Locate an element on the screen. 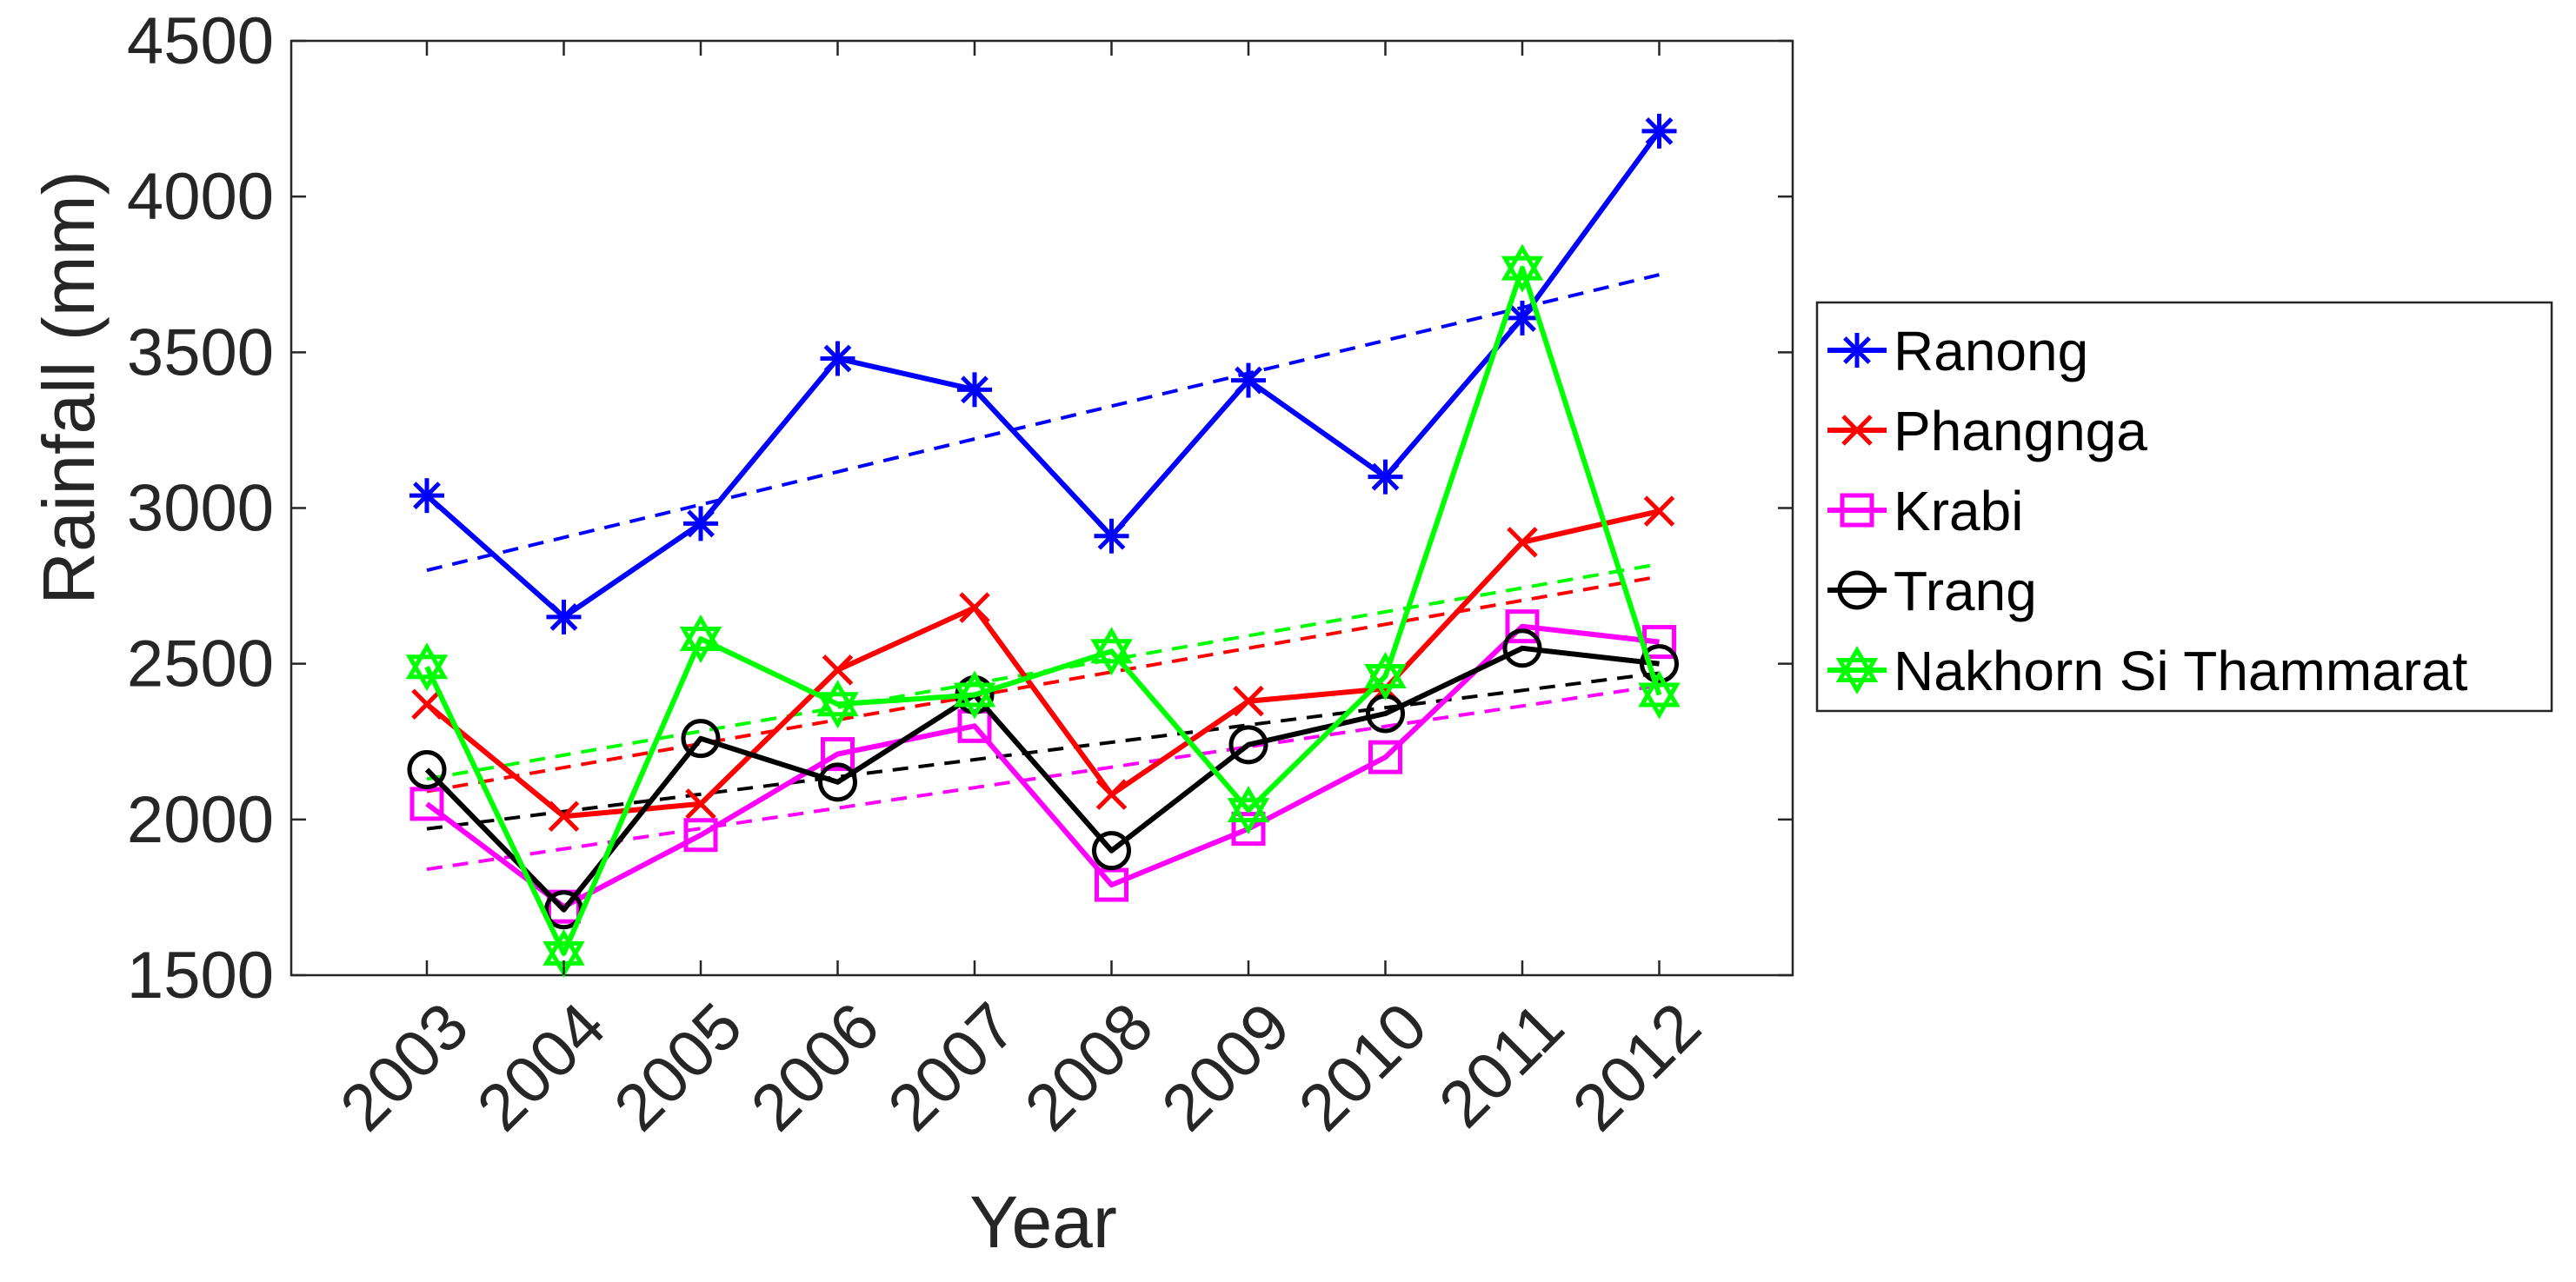 This screenshot has width=2576, height=1282. legend-label: Phangnga is located at coordinates (2020, 431).